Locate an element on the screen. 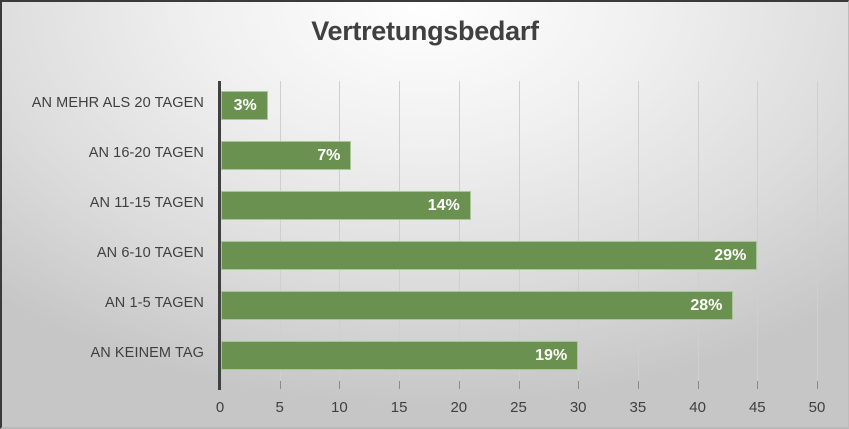  bar: 19% is located at coordinates (400, 355).